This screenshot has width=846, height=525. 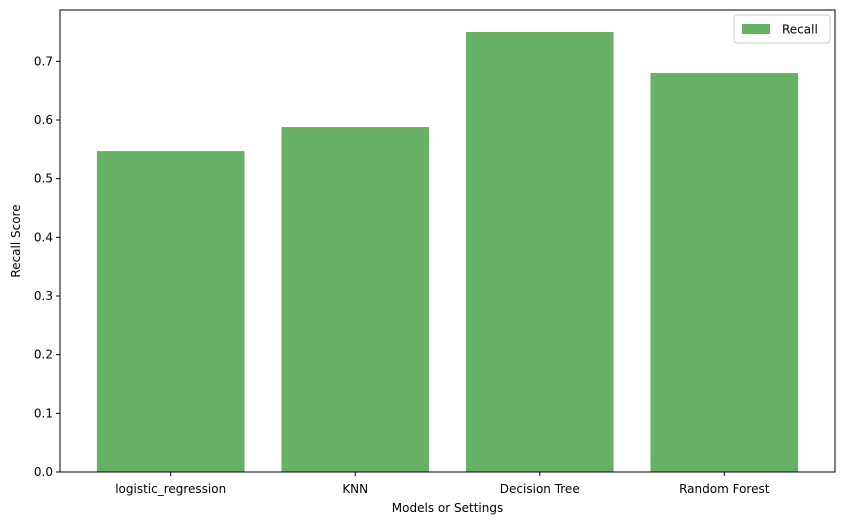 I want to click on x-tick-label: Random Forest, so click(x=724, y=489).